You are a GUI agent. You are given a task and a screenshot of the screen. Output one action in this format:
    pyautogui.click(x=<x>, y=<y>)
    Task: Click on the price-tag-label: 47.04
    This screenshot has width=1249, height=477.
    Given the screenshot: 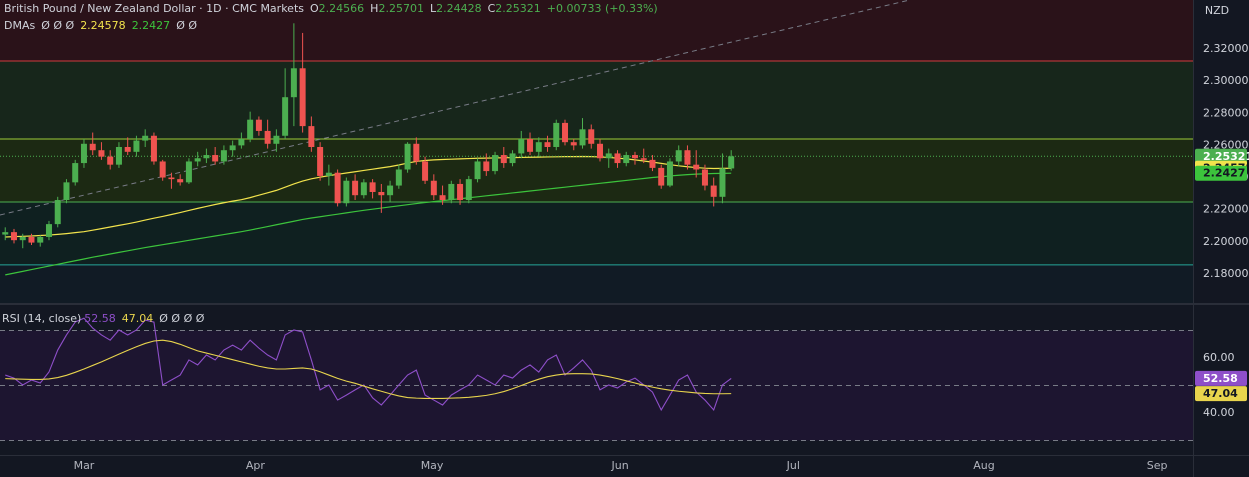 What is the action you would take?
    pyautogui.click(x=1220, y=393)
    